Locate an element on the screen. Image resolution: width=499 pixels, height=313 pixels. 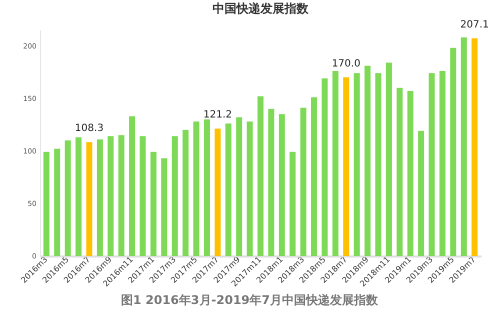
data-label: 207.1 is located at coordinates (474, 24).